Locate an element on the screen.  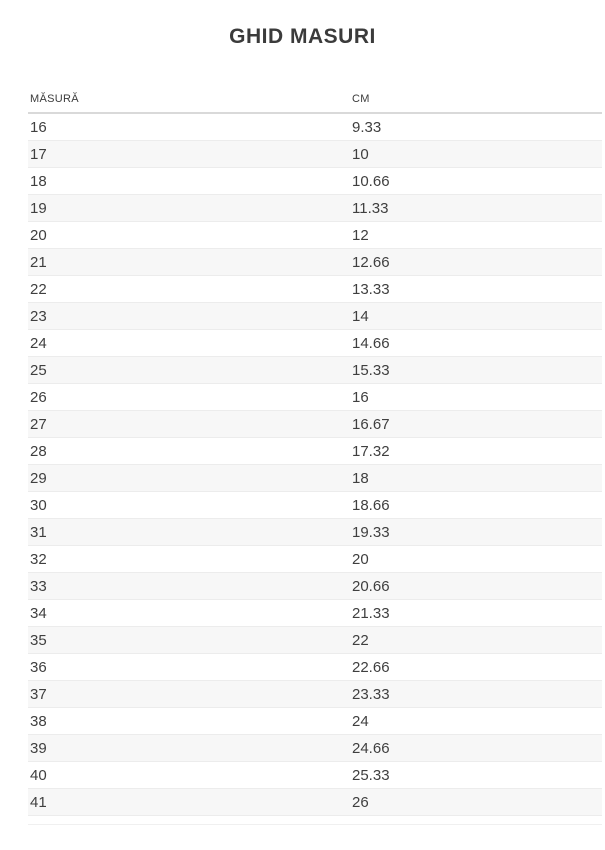
table-row: 26 16 is located at coordinates (315, 397).